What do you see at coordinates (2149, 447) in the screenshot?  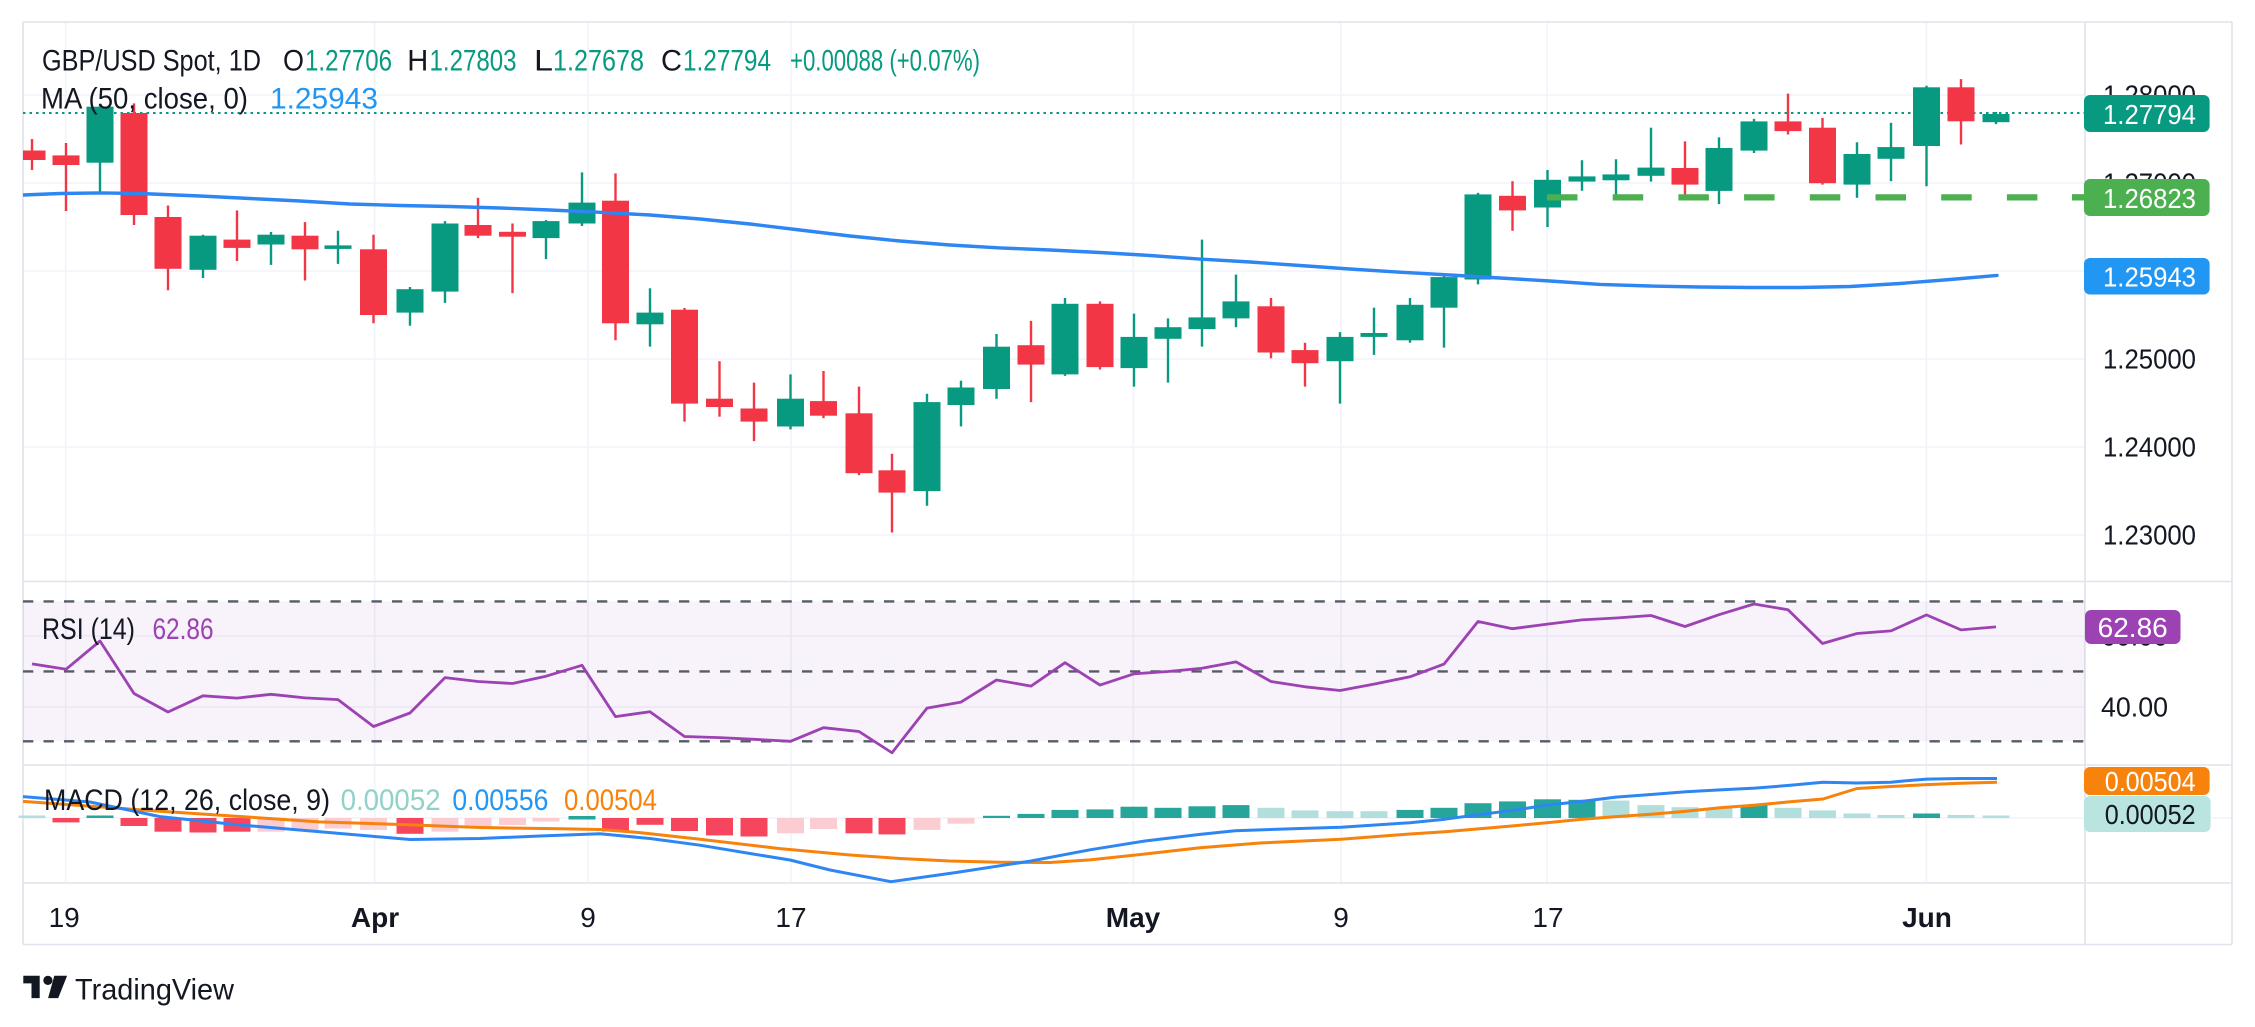 I see `svg-text: 1.24000` at bounding box center [2149, 447].